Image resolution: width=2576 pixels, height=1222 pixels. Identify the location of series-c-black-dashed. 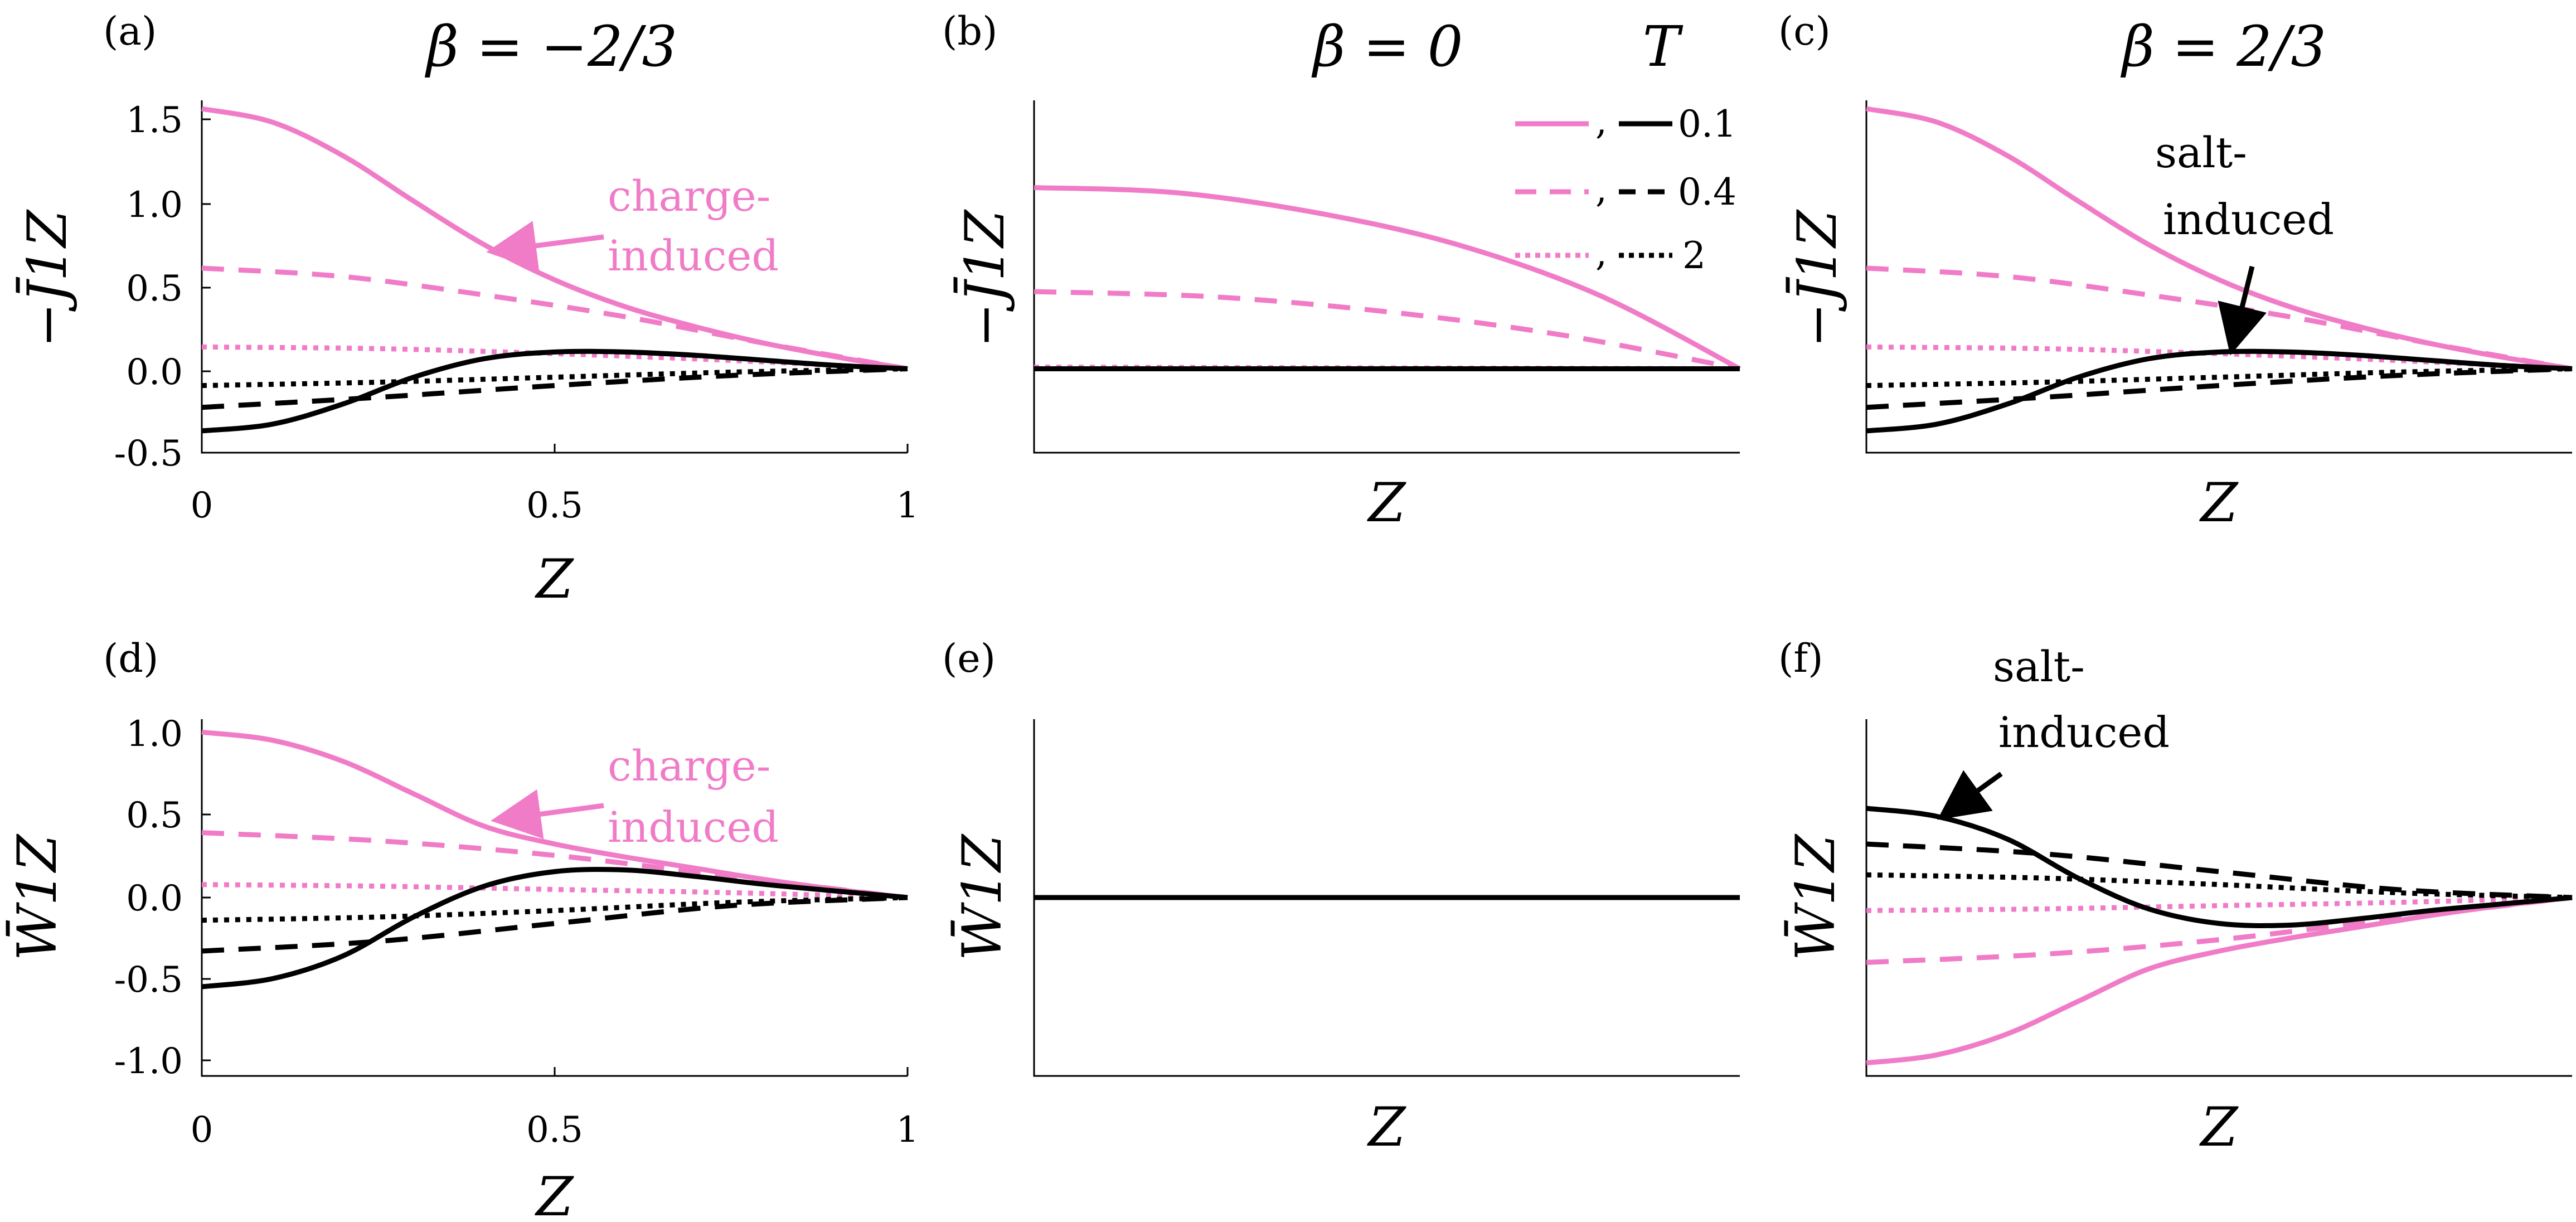
(2219, 388).